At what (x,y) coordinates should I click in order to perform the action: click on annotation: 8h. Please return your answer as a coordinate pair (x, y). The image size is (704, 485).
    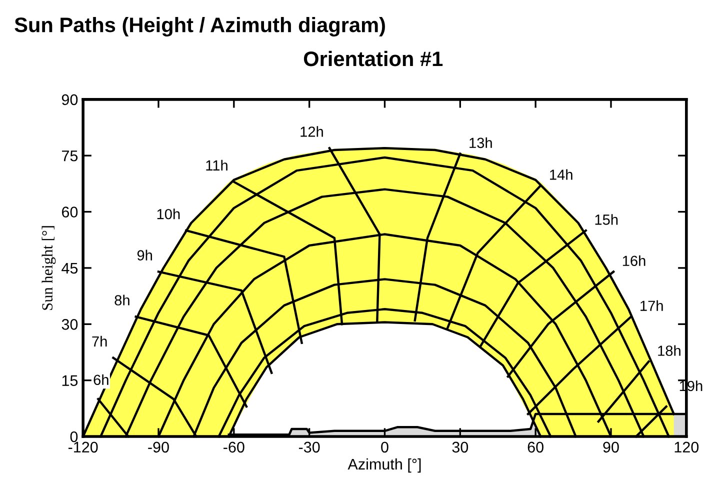
    Looking at the image, I should click on (122, 300).